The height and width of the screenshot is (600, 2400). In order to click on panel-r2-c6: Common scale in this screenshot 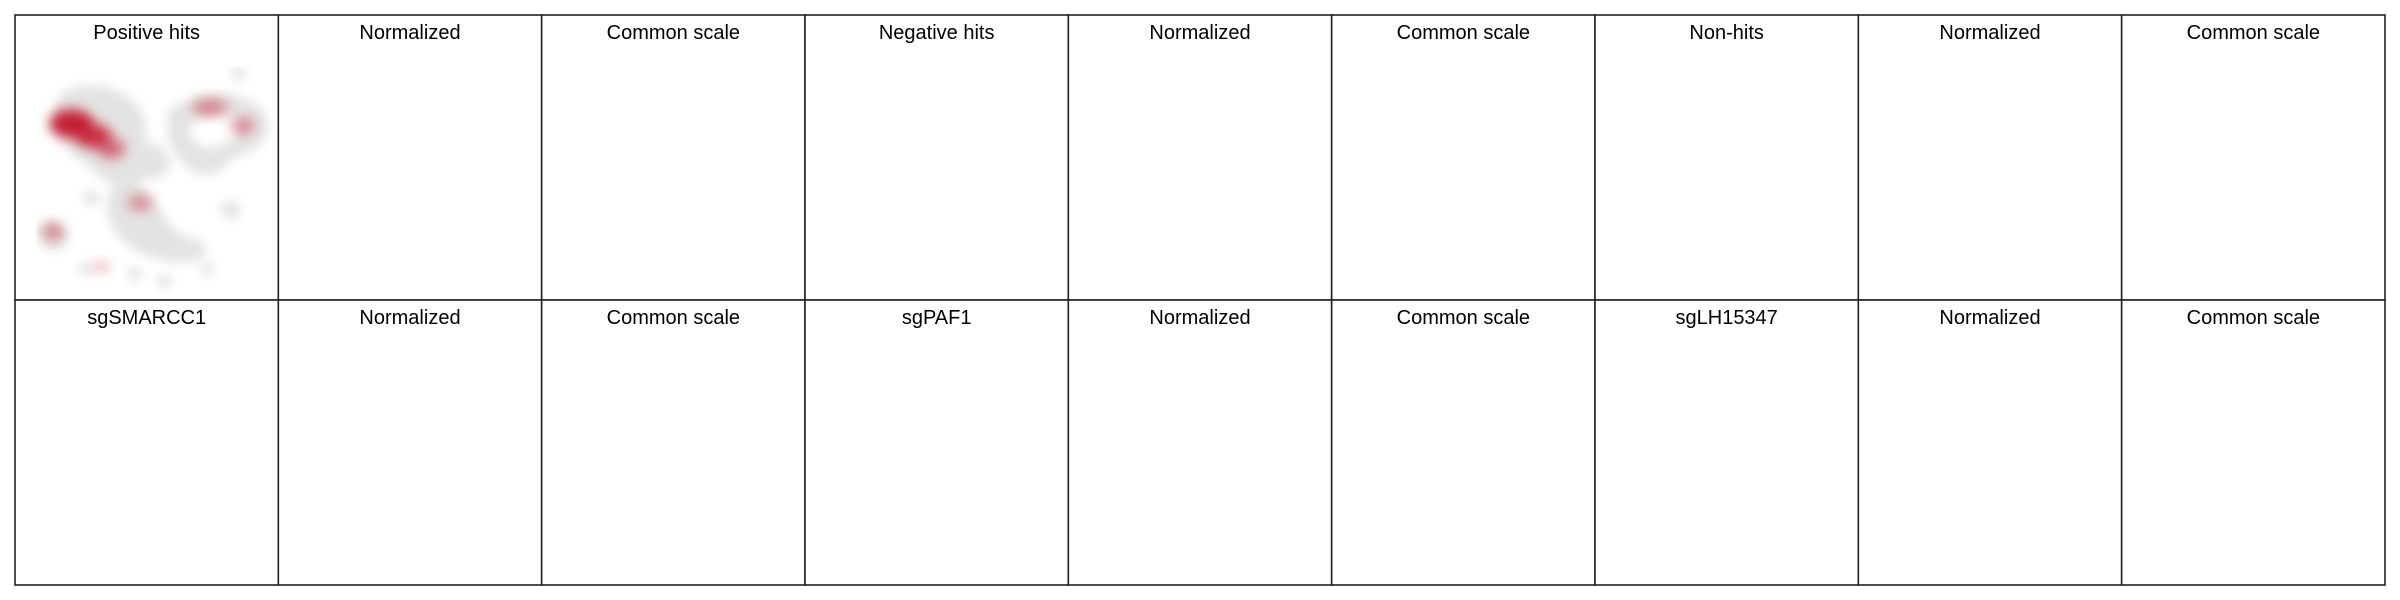, I will do `click(1463, 442)`.